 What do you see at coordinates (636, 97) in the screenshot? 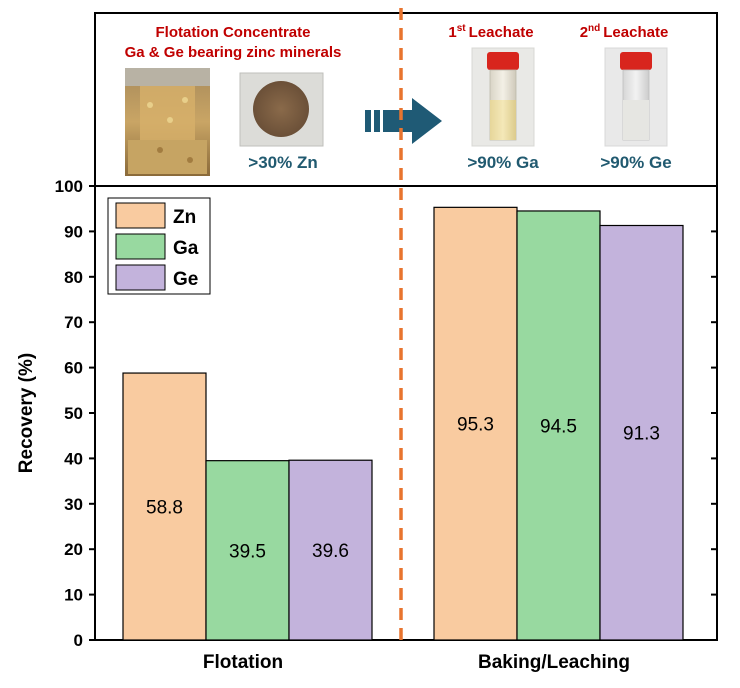
I see `leachate-2-tube-icon` at bounding box center [636, 97].